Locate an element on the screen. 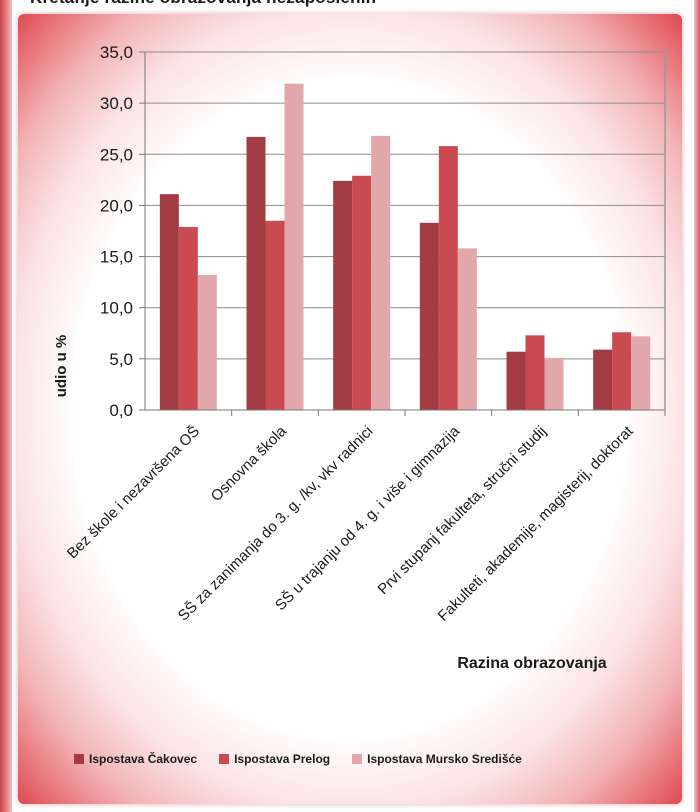 The width and height of the screenshot is (700, 812). y-tick-label: 10,0 is located at coordinates (116, 308).